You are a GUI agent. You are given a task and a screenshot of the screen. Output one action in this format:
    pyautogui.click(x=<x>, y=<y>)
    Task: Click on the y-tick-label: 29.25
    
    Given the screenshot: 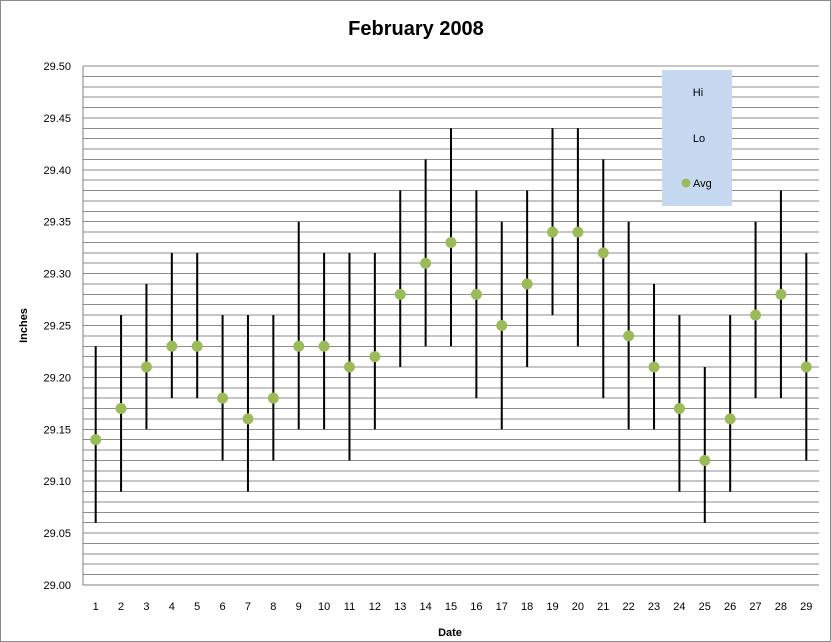 What is the action you would take?
    pyautogui.click(x=57, y=327)
    